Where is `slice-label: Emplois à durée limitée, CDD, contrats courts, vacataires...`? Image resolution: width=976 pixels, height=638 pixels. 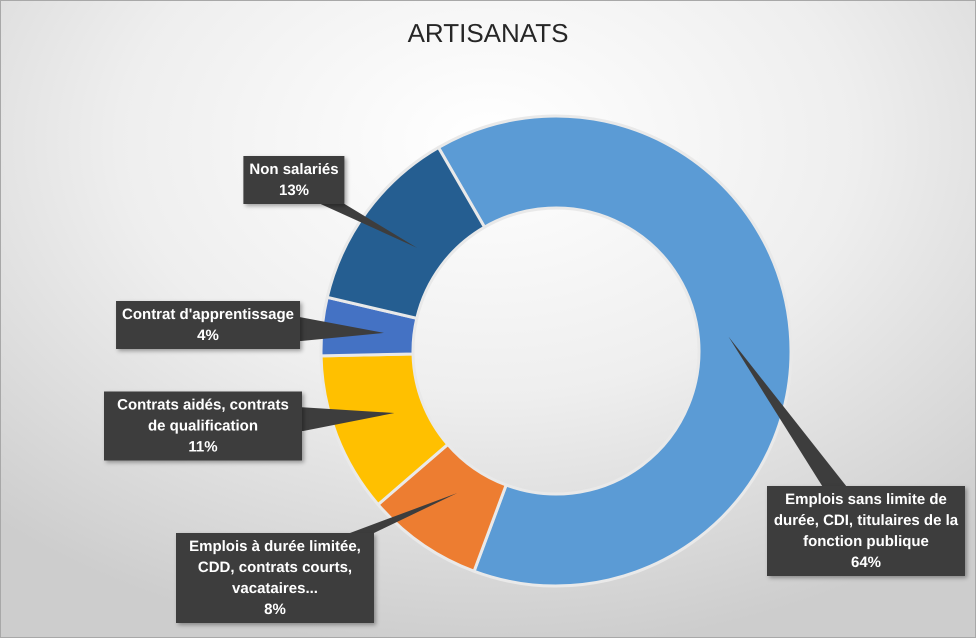 slice-label: Emplois à durée limitée, CDD, contrats courts, vacataires... is located at coordinates (275, 568).